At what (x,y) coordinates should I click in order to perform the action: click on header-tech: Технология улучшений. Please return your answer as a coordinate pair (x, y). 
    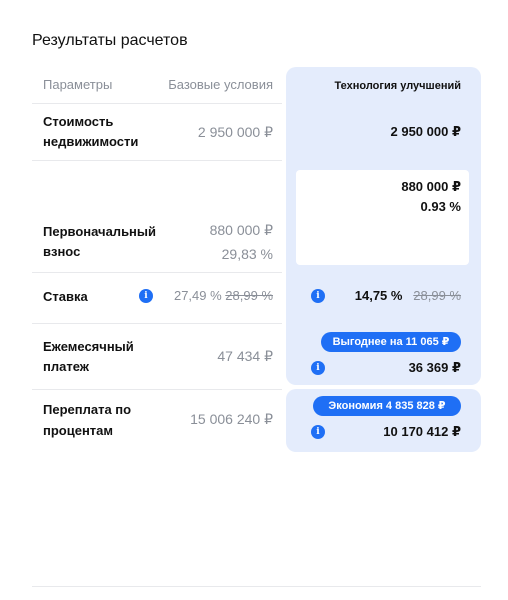
    Looking at the image, I should click on (397, 86).